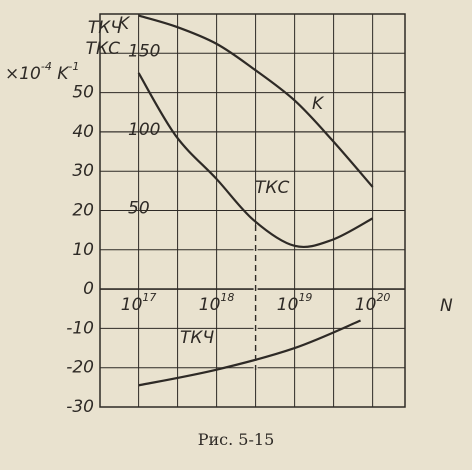  What do you see at coordinates (80, 368) in the screenshot?
I see `y-tick-label: -20` at bounding box center [80, 368].